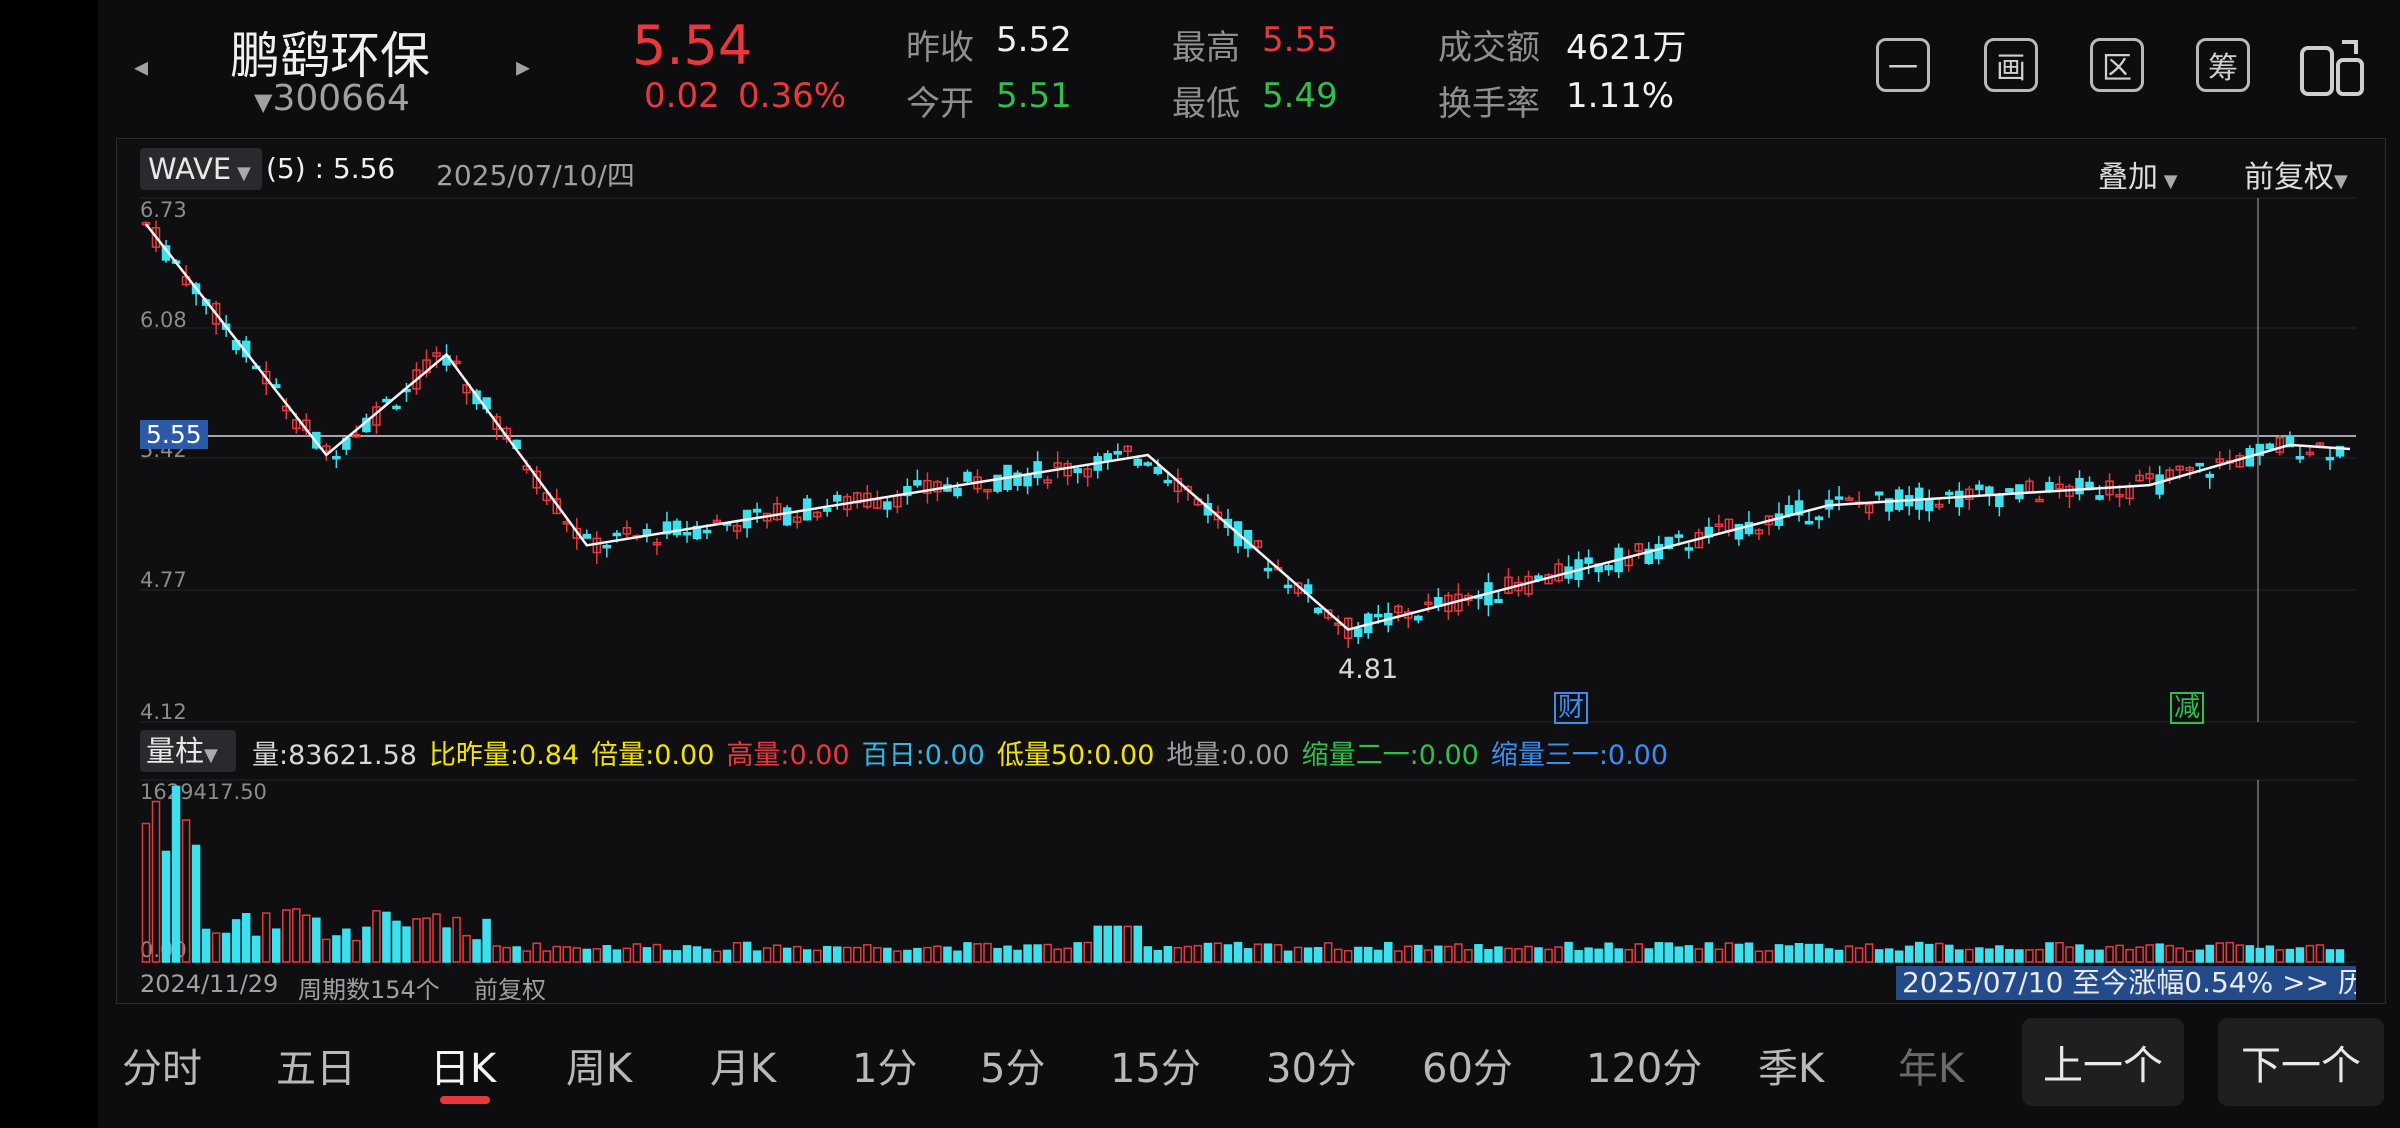 The image size is (2400, 1128). Describe the element at coordinates (2138, 174) in the screenshot. I see `overlay-selector: 叠加 ▼` at that location.